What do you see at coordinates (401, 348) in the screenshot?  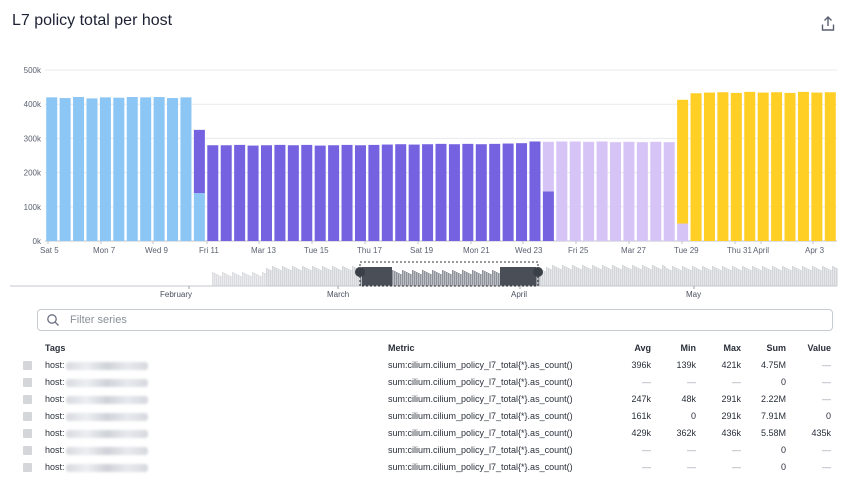 I see `header-metric: Metric` at bounding box center [401, 348].